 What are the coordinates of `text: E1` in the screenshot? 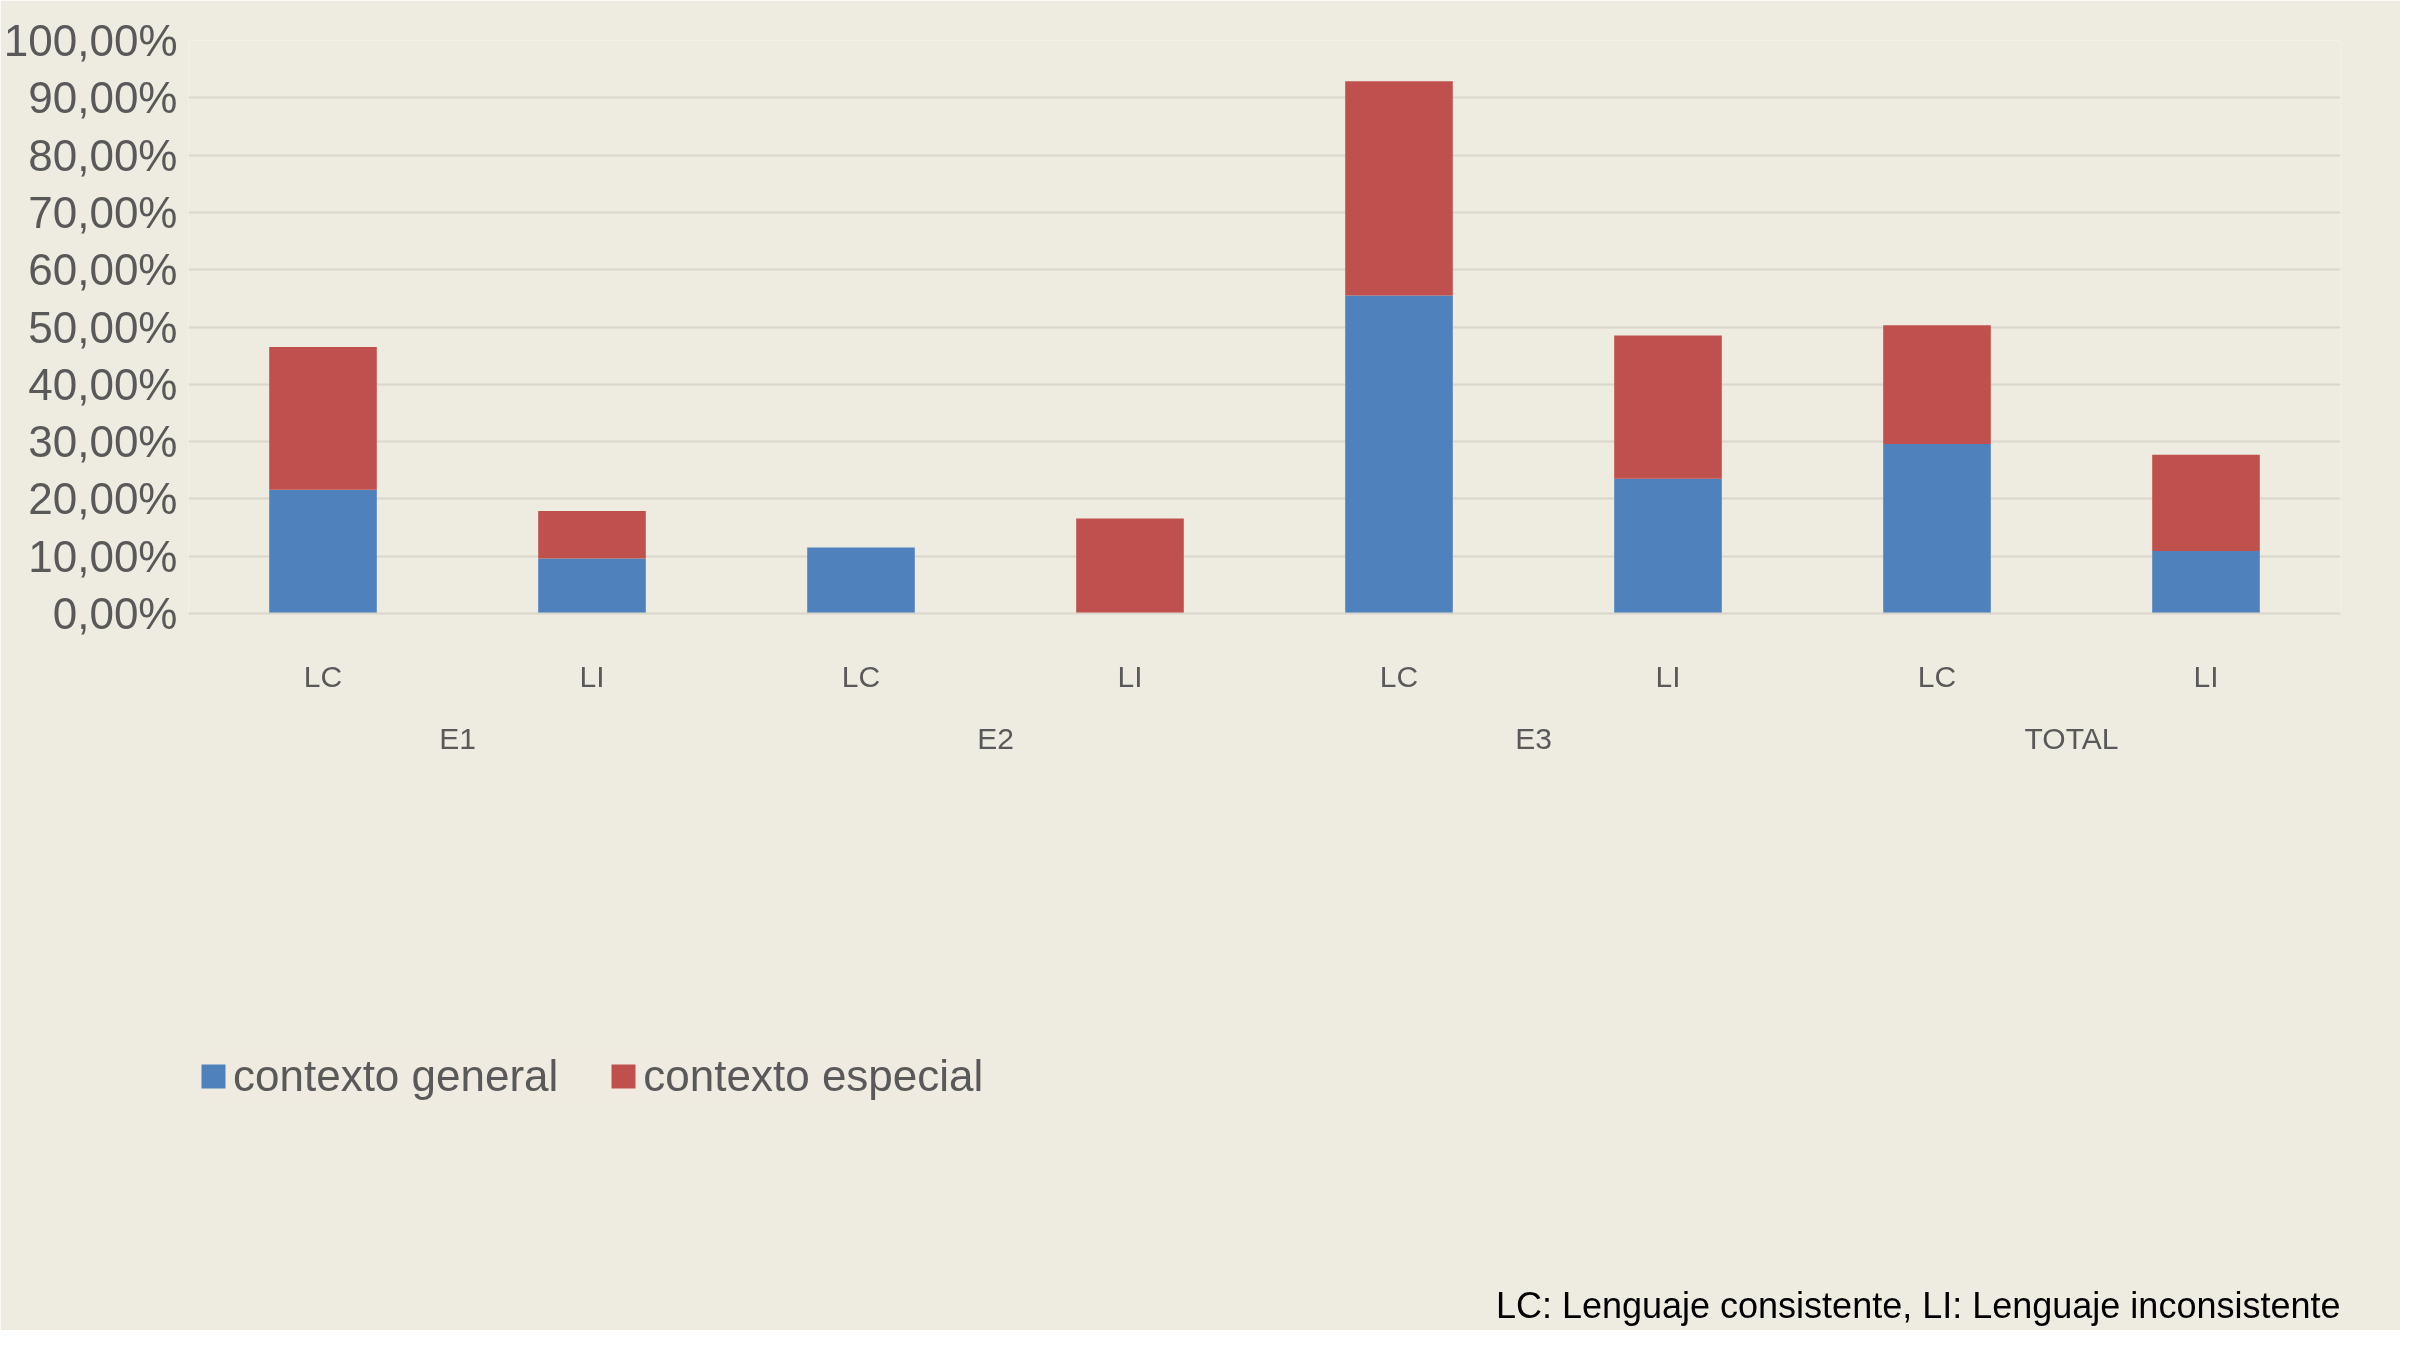 It's located at (457, 738).